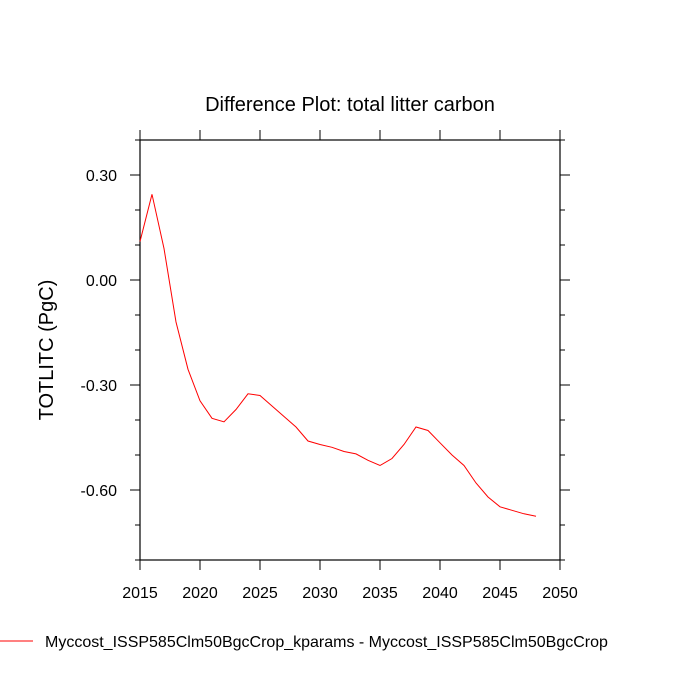 The width and height of the screenshot is (700, 700). What do you see at coordinates (101, 281) in the screenshot?
I see `y-tick-label: 0.00` at bounding box center [101, 281].